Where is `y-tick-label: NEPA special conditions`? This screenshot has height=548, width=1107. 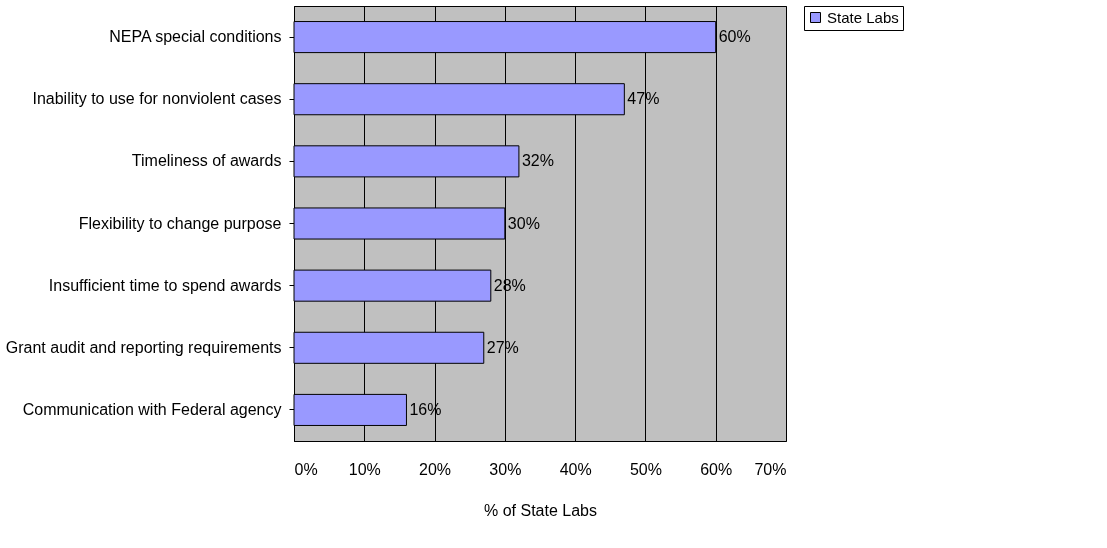
y-tick-label: NEPA special conditions is located at coordinates (195, 37).